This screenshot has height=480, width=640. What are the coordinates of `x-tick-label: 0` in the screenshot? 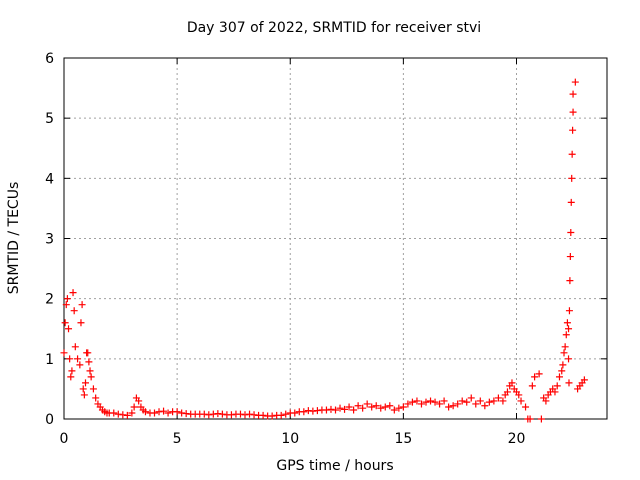 It's located at (64, 439).